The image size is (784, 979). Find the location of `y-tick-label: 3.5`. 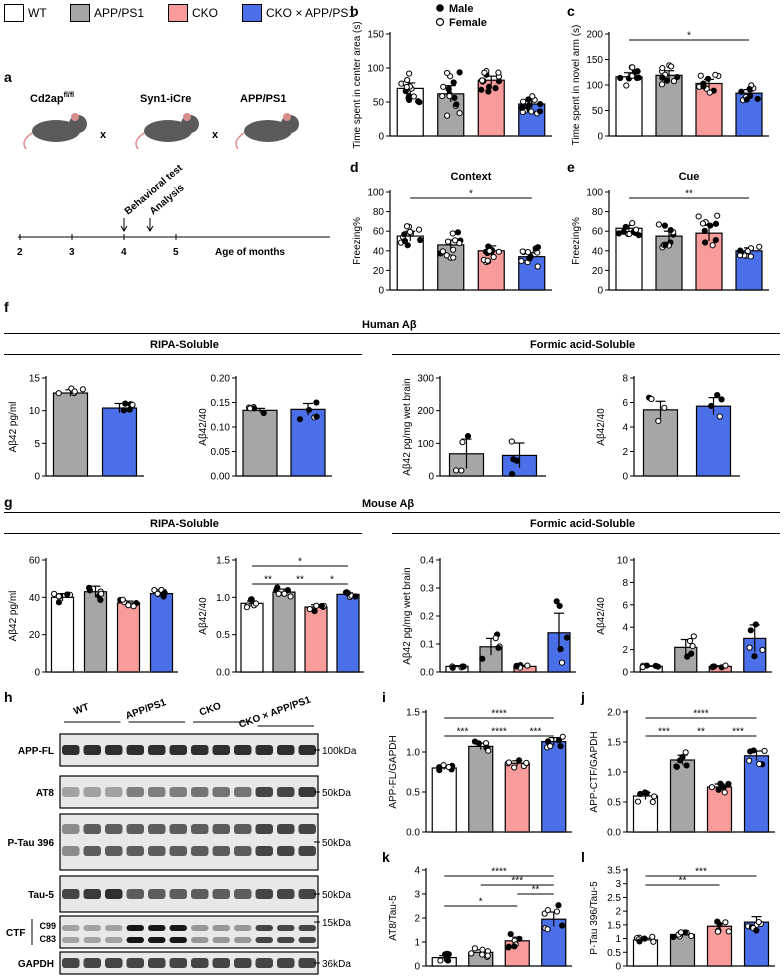

y-tick-label: 3.5 is located at coordinates (614, 871).